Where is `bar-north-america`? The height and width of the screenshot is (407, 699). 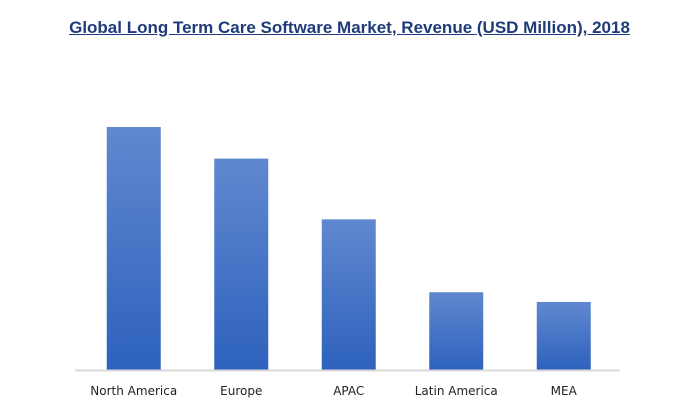 bar-north-america is located at coordinates (133, 248).